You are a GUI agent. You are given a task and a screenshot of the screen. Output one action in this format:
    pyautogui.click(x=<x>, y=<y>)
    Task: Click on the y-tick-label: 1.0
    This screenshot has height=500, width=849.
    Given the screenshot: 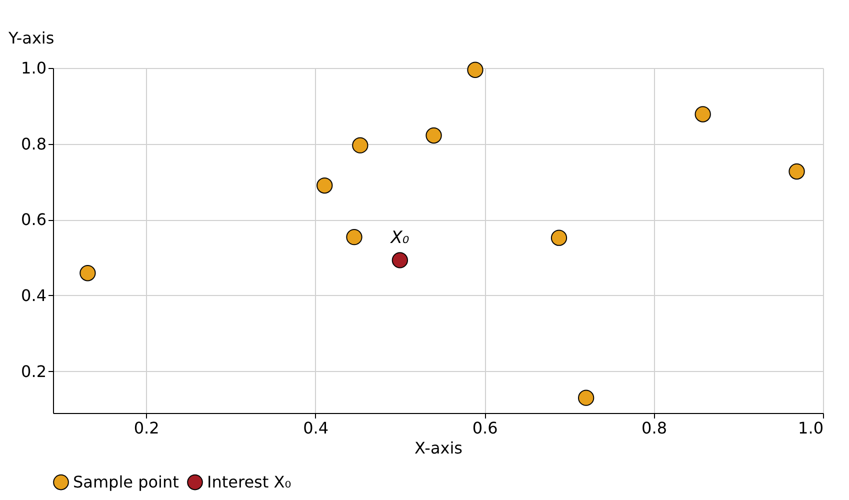 What is the action you would take?
    pyautogui.click(x=33, y=68)
    